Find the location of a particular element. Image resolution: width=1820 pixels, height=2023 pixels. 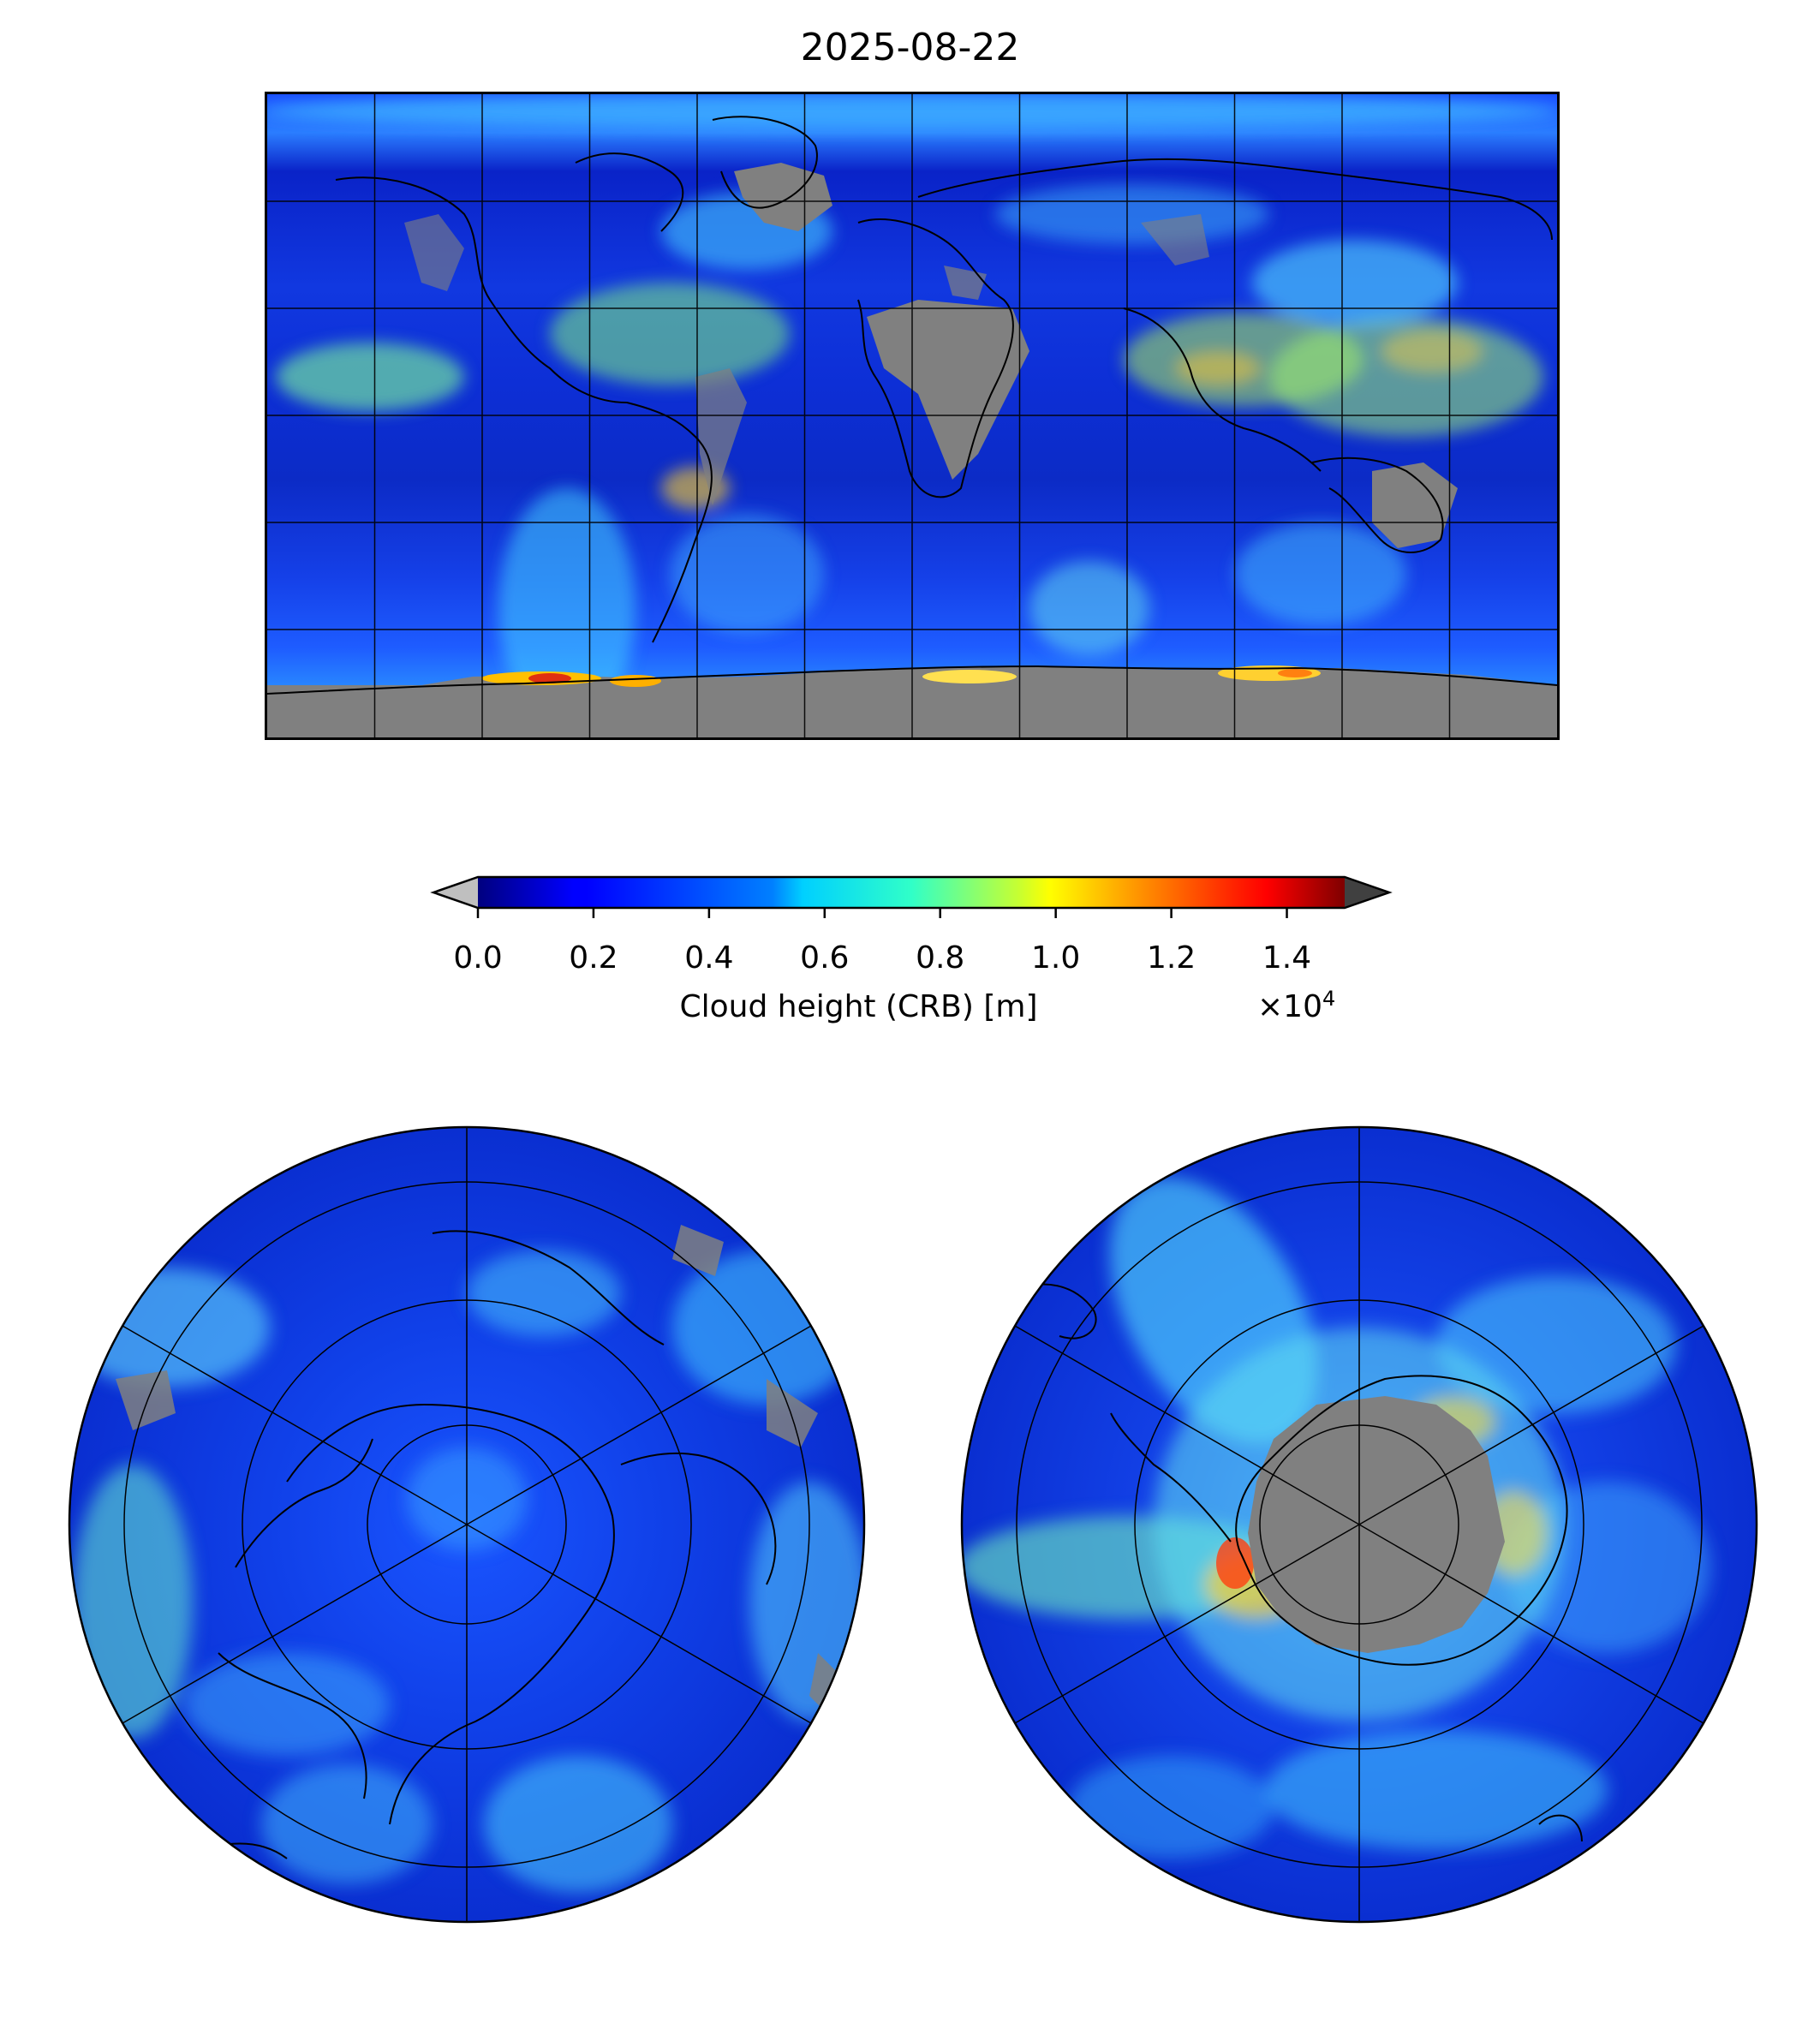

colorbar-label: Cloud height (CRB) [m] is located at coordinates (858, 1006).